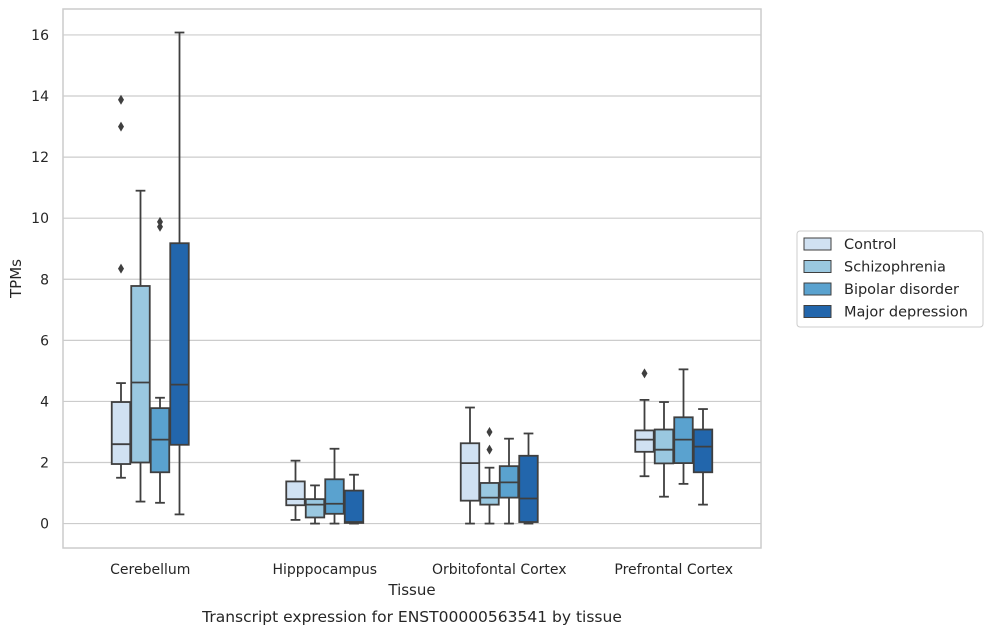  Describe the element at coordinates (499, 570) in the screenshot. I see `x-tick-label: Orbitofontal Cortex` at that location.